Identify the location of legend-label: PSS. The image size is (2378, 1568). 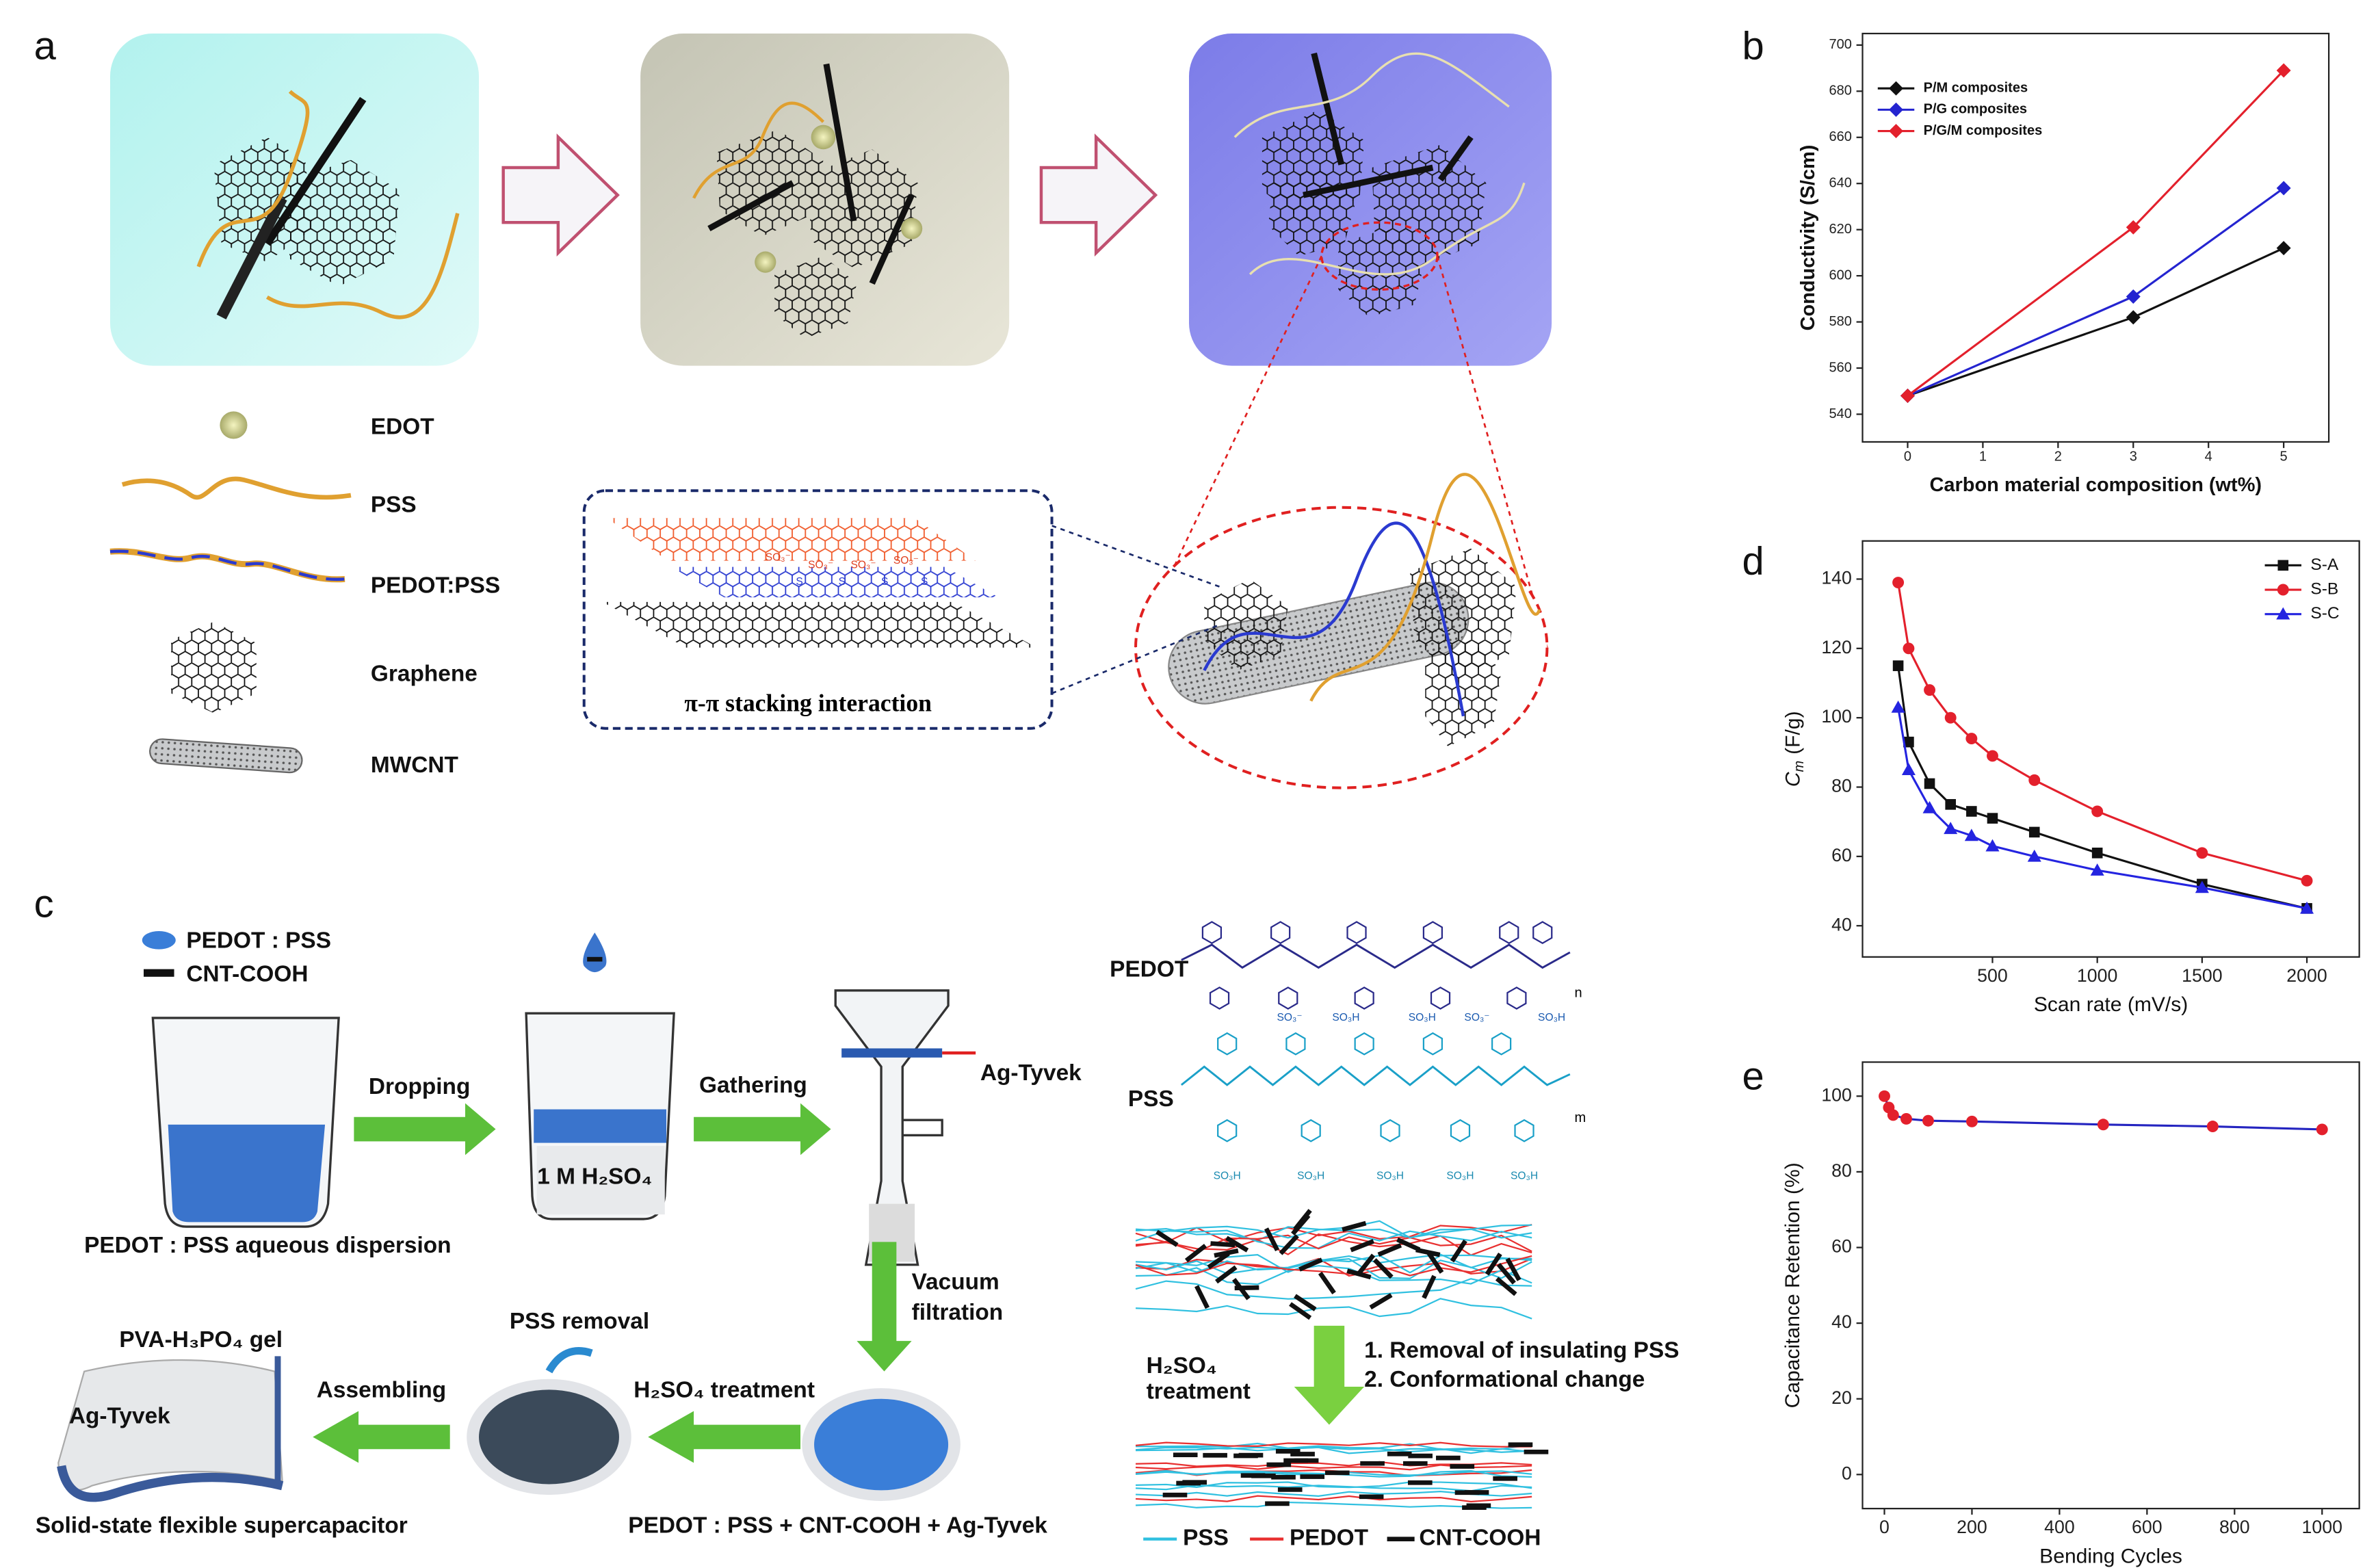
(1206, 1539).